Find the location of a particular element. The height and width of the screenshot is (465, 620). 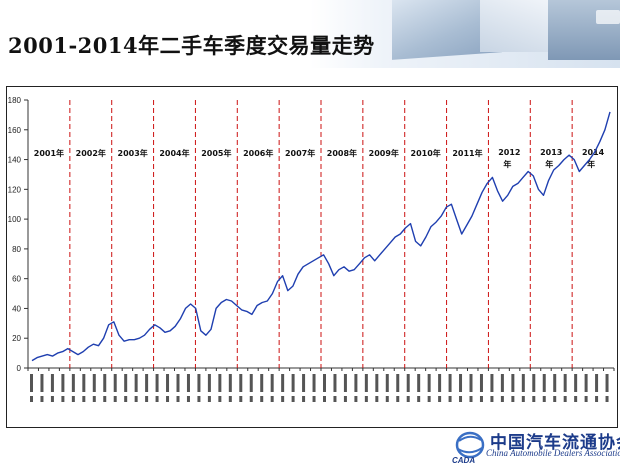

y-tick-label: 20 is located at coordinates (16, 338).